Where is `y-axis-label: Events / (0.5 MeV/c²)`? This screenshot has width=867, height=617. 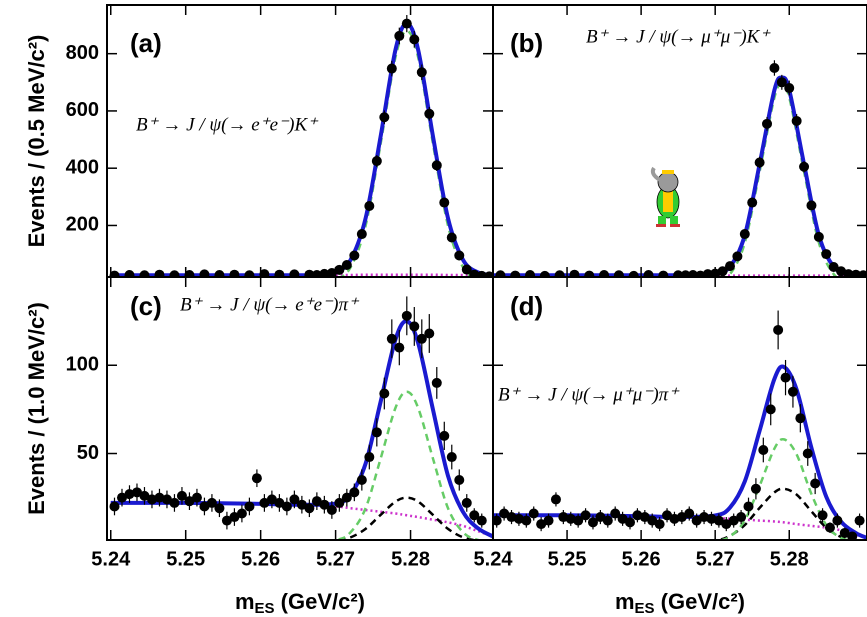
y-axis-label: Events / (0.5 MeV/c²) is located at coordinates (36, 141).